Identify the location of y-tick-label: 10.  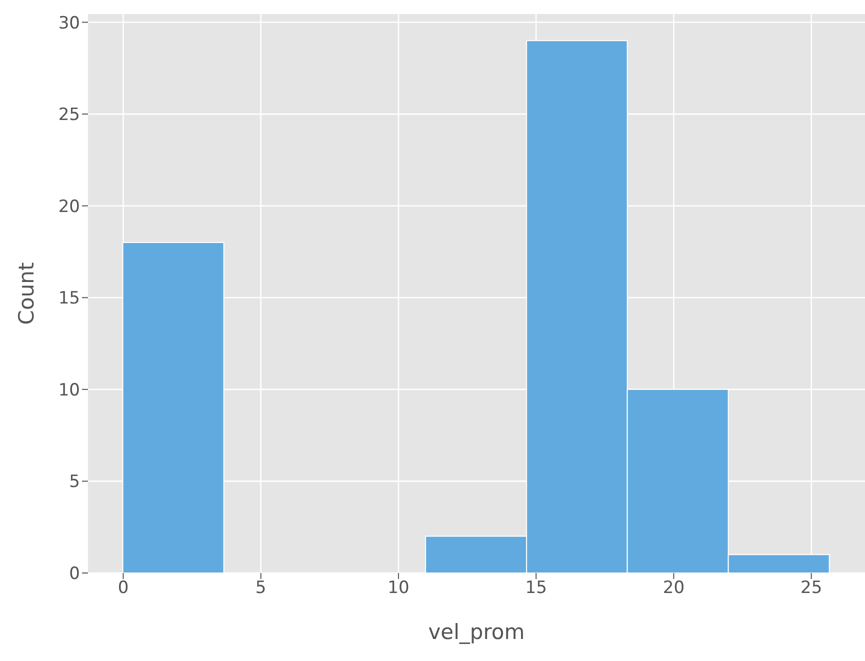
(69, 390).